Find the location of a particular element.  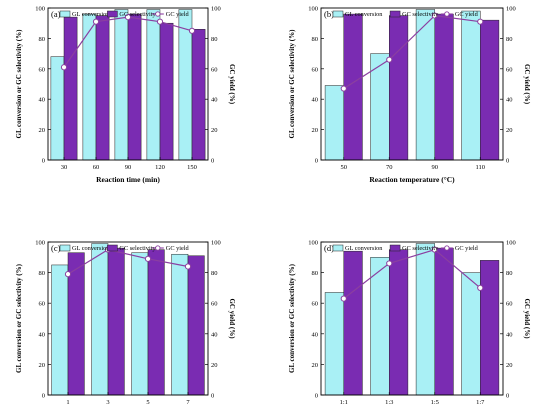

y-tick-label-right: 20 is located at coordinates (509, 130).